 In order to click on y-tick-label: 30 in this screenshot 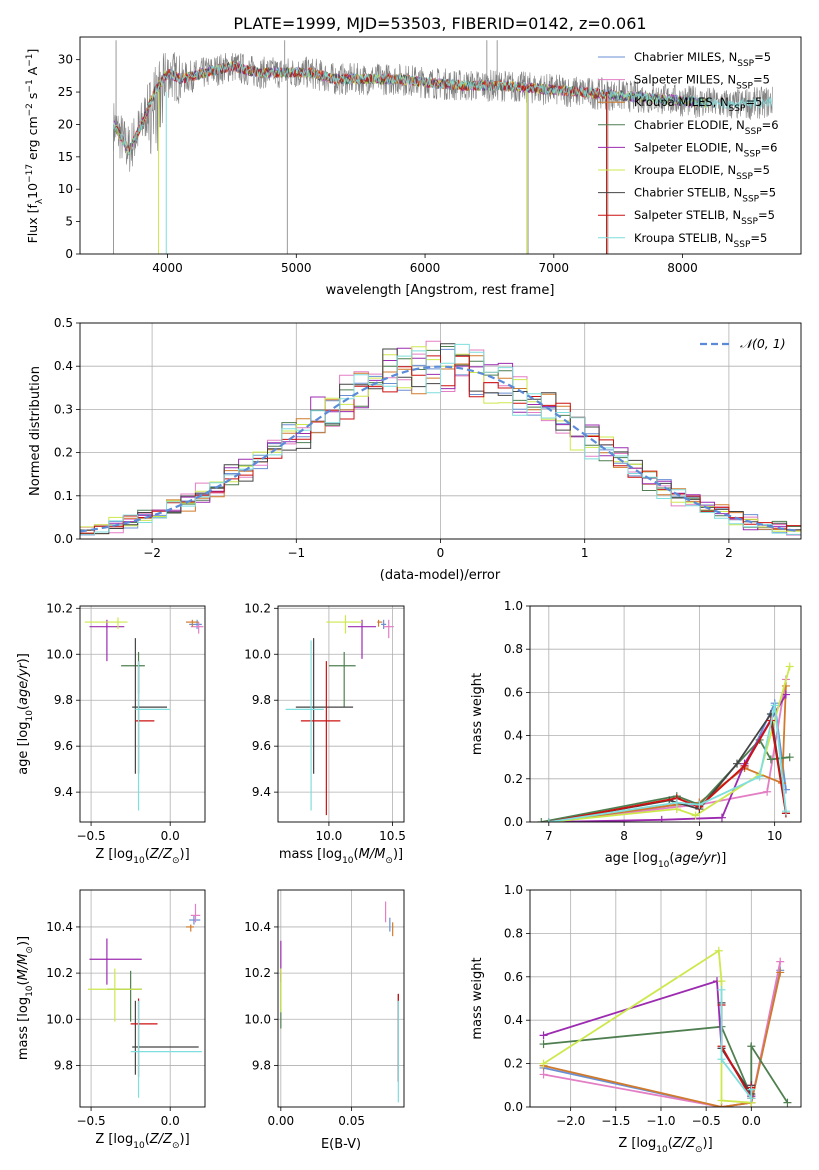, I will do `click(65, 60)`.